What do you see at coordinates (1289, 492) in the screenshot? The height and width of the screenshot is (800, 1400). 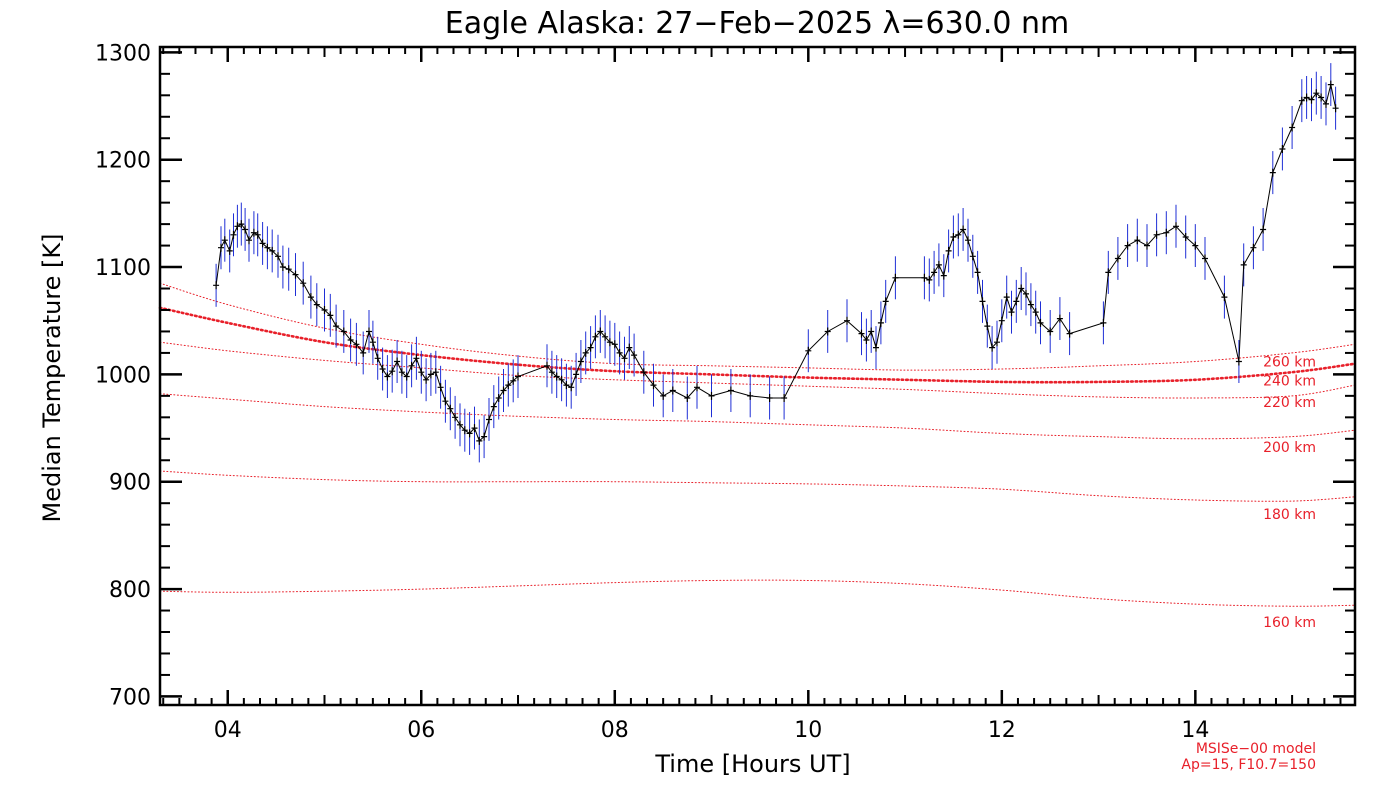 I see `model-curve-labels: 260 km 240 km 220 km 200 km 180 km 160 km` at bounding box center [1289, 492].